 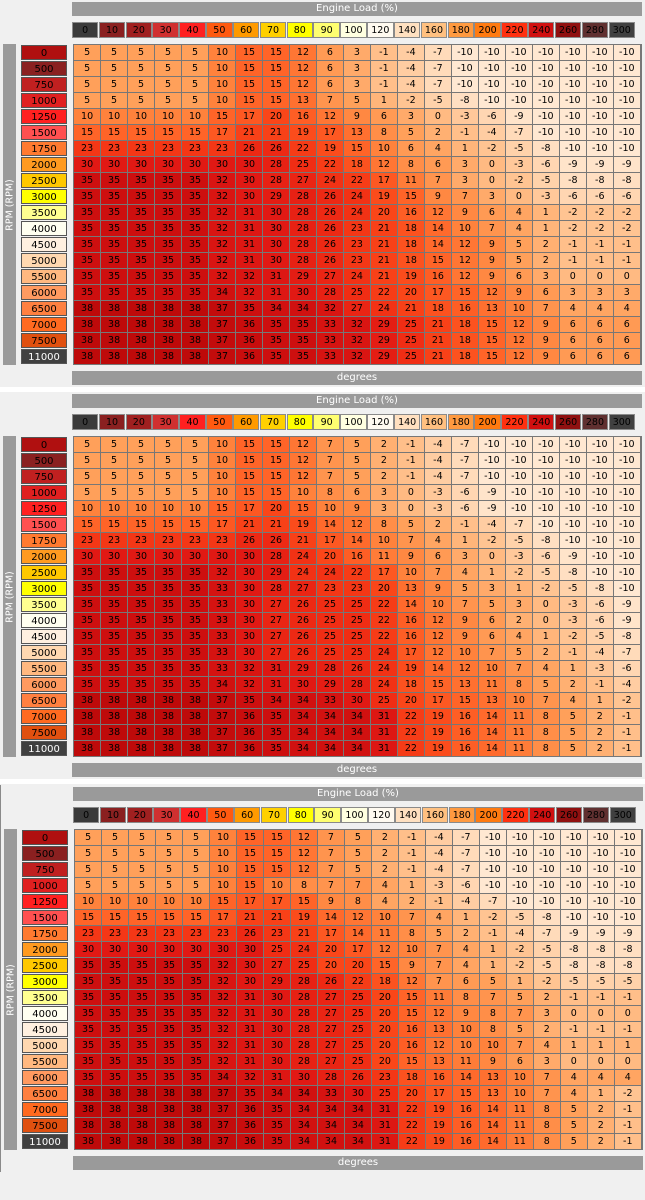 I want to click on table-cell: 30, so click(x=114, y=164).